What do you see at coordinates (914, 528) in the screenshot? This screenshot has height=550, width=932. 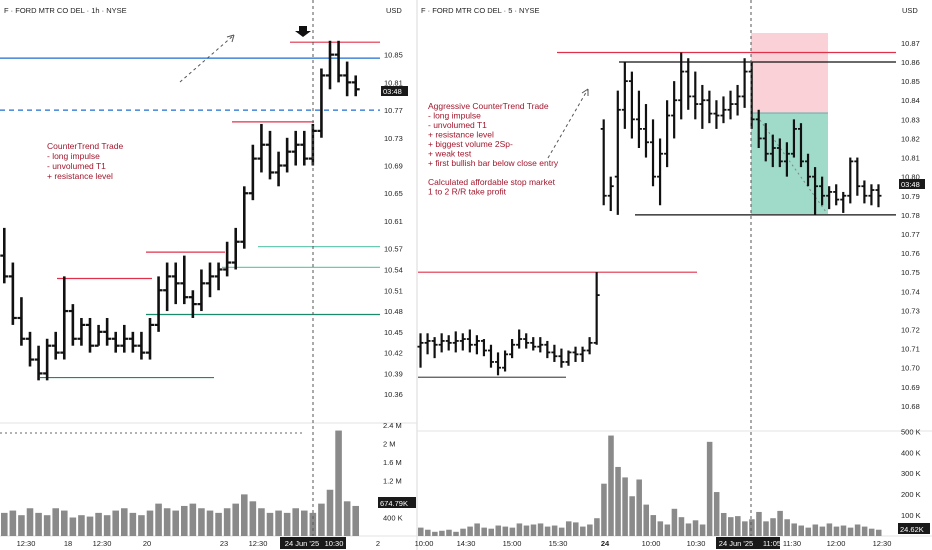 I see `right-volume-tag-bg` at bounding box center [914, 528].